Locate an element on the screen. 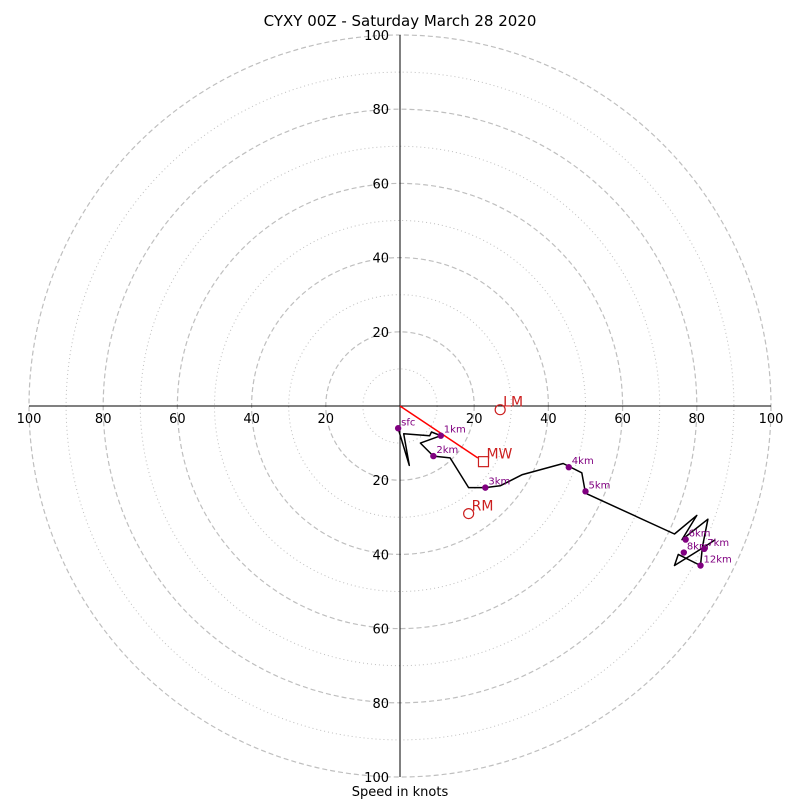 This screenshot has height=800, width=800. height-marker-label: 5km is located at coordinates (600, 485).